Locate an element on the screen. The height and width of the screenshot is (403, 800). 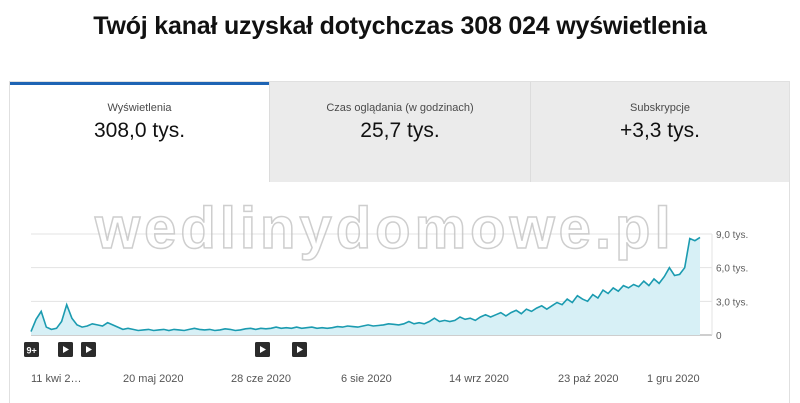
video-count-badge: 9+ is located at coordinates (31, 349).